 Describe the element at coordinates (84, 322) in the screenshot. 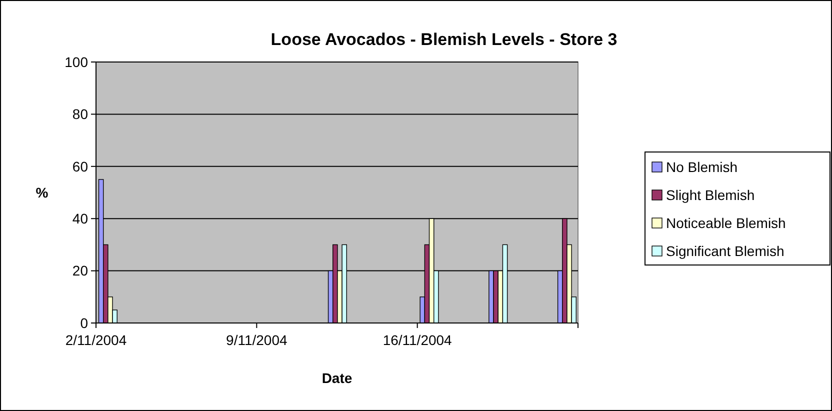

I see `y-tick-label: 0` at that location.